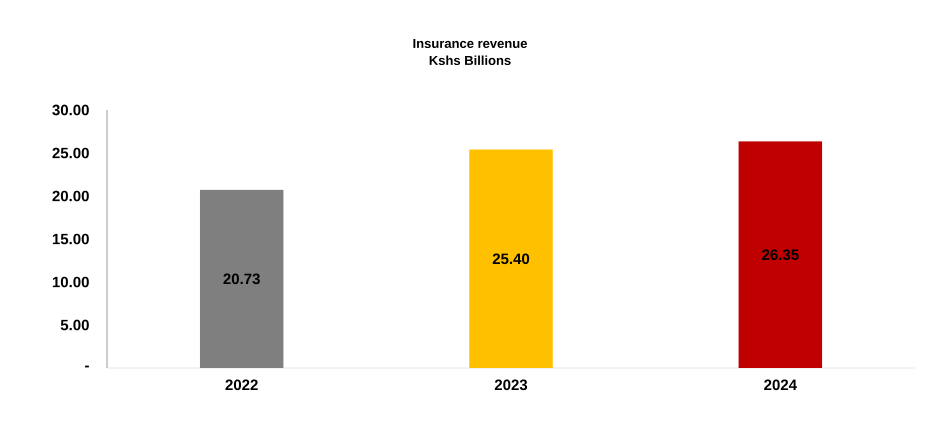 The width and height of the screenshot is (940, 432). What do you see at coordinates (242, 385) in the screenshot?
I see `x-tick-label: 2022` at bounding box center [242, 385].